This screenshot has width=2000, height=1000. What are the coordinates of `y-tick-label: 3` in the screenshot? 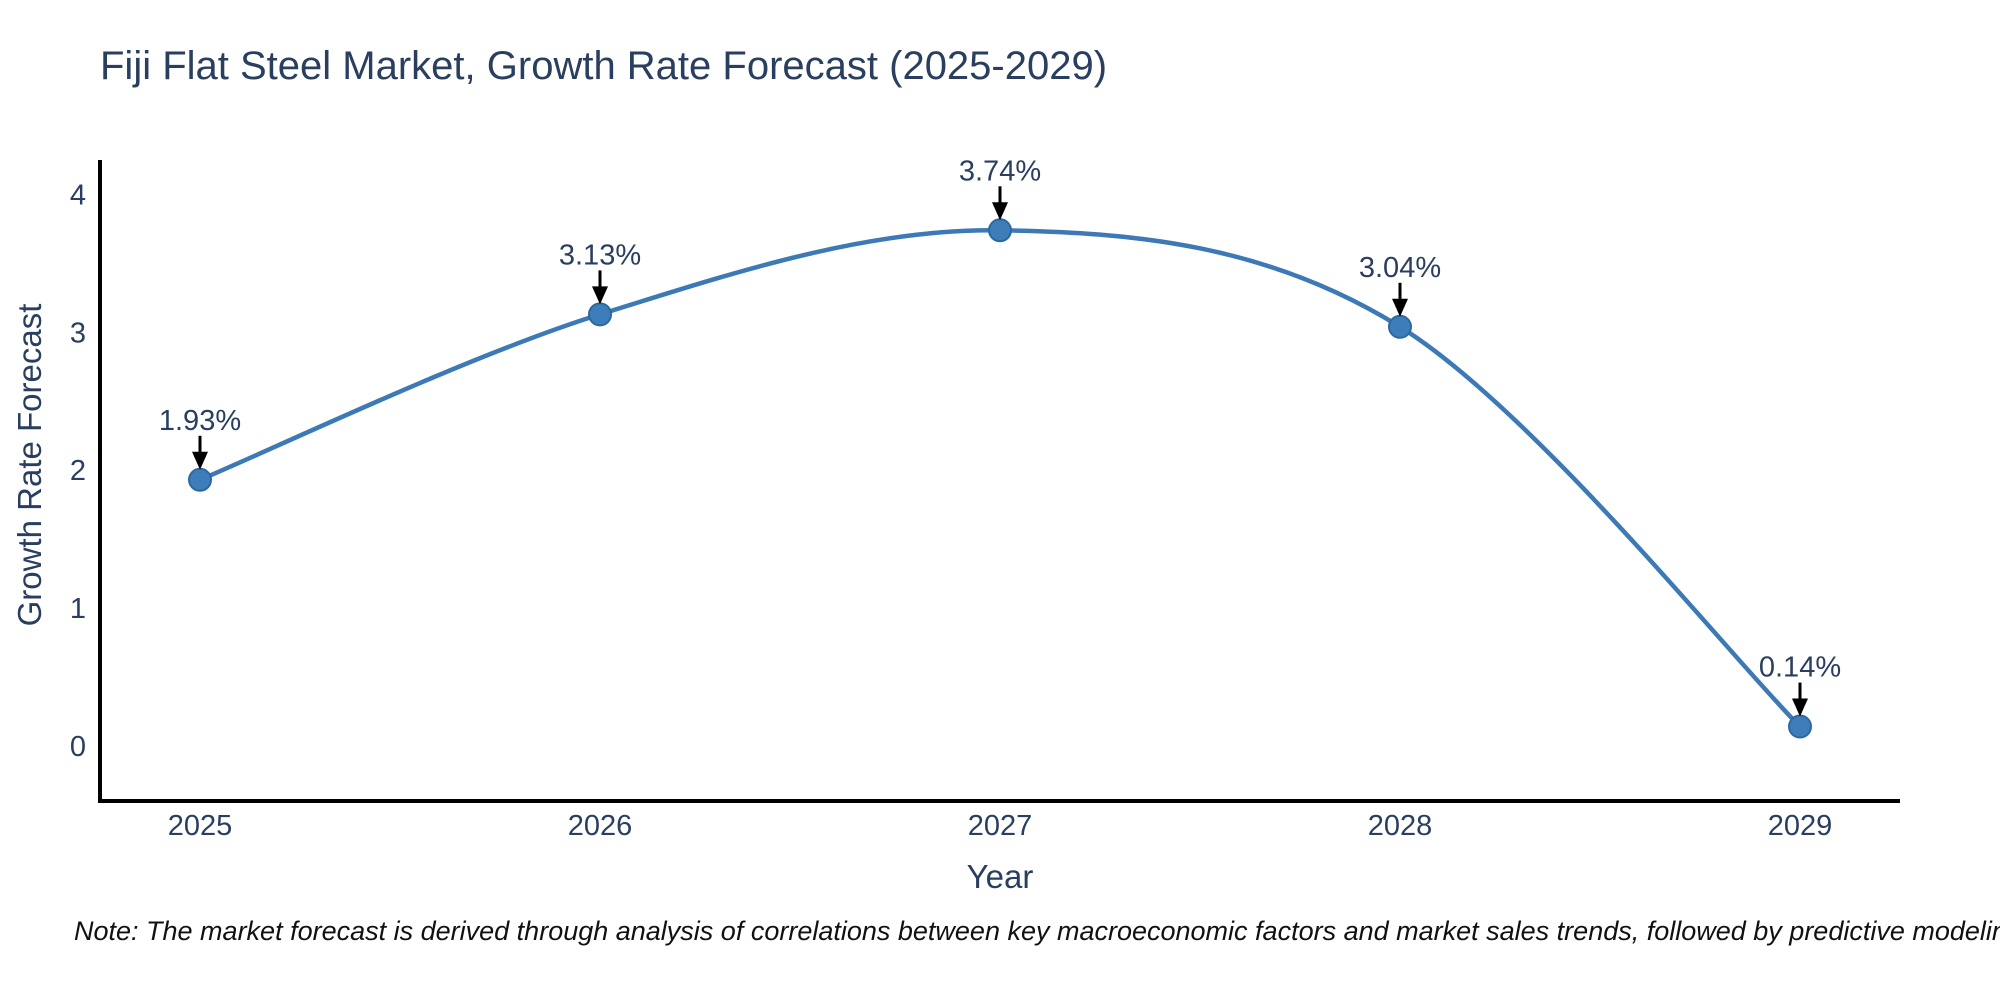 It's located at (78, 333).